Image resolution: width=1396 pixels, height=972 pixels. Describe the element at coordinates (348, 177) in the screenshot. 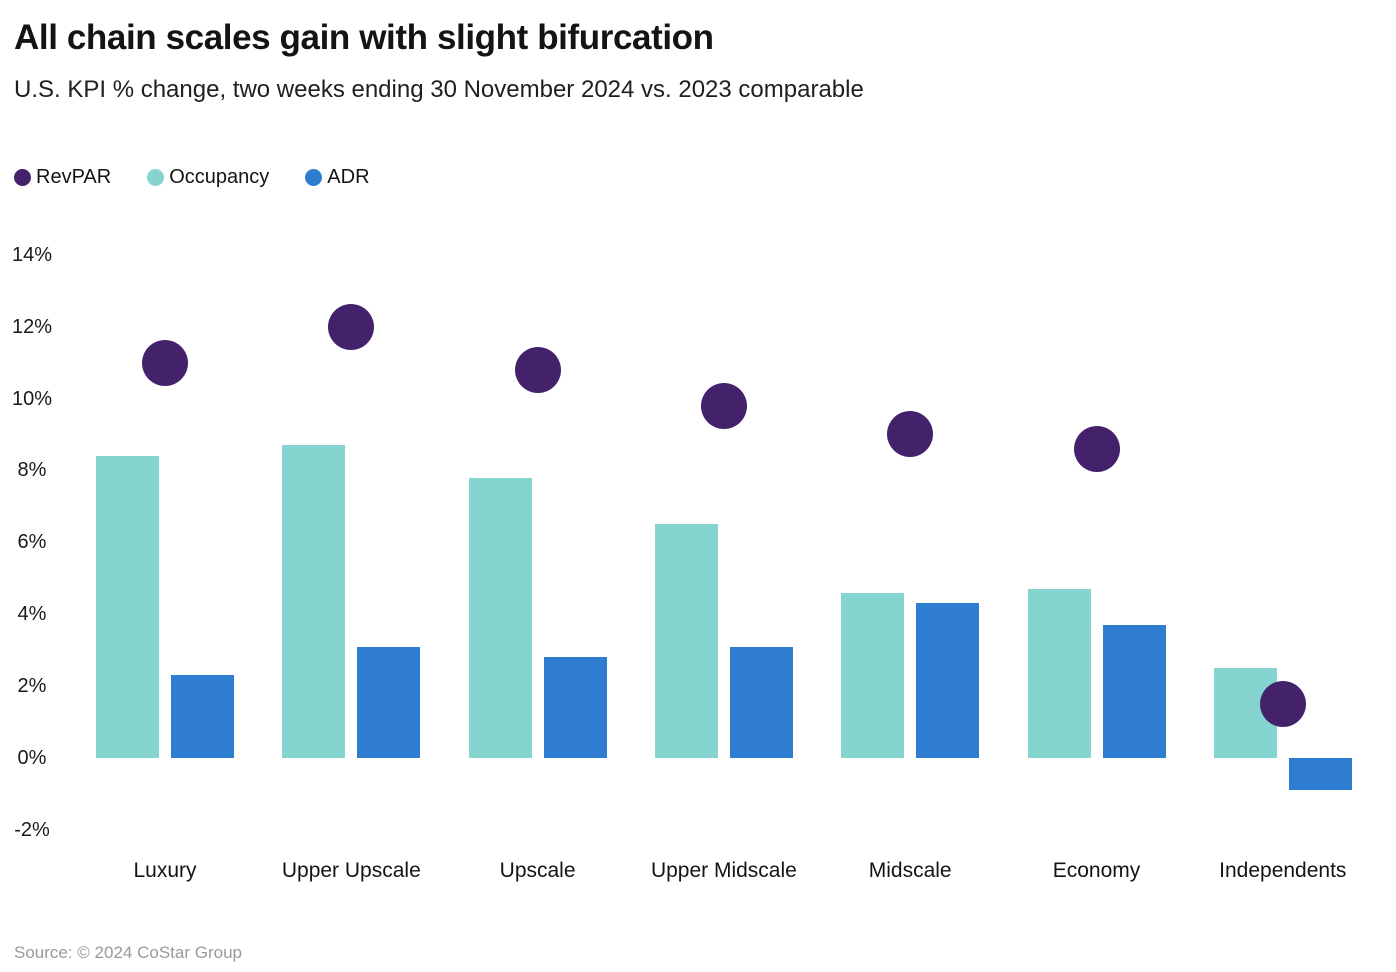

I see `legend-label-adr: ADR` at that location.